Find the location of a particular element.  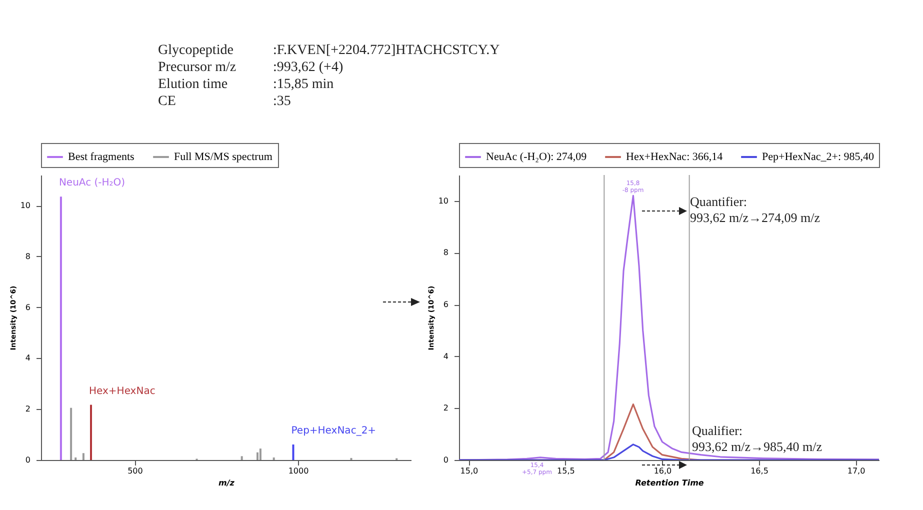

x-tick-label: 500 is located at coordinates (135, 471).